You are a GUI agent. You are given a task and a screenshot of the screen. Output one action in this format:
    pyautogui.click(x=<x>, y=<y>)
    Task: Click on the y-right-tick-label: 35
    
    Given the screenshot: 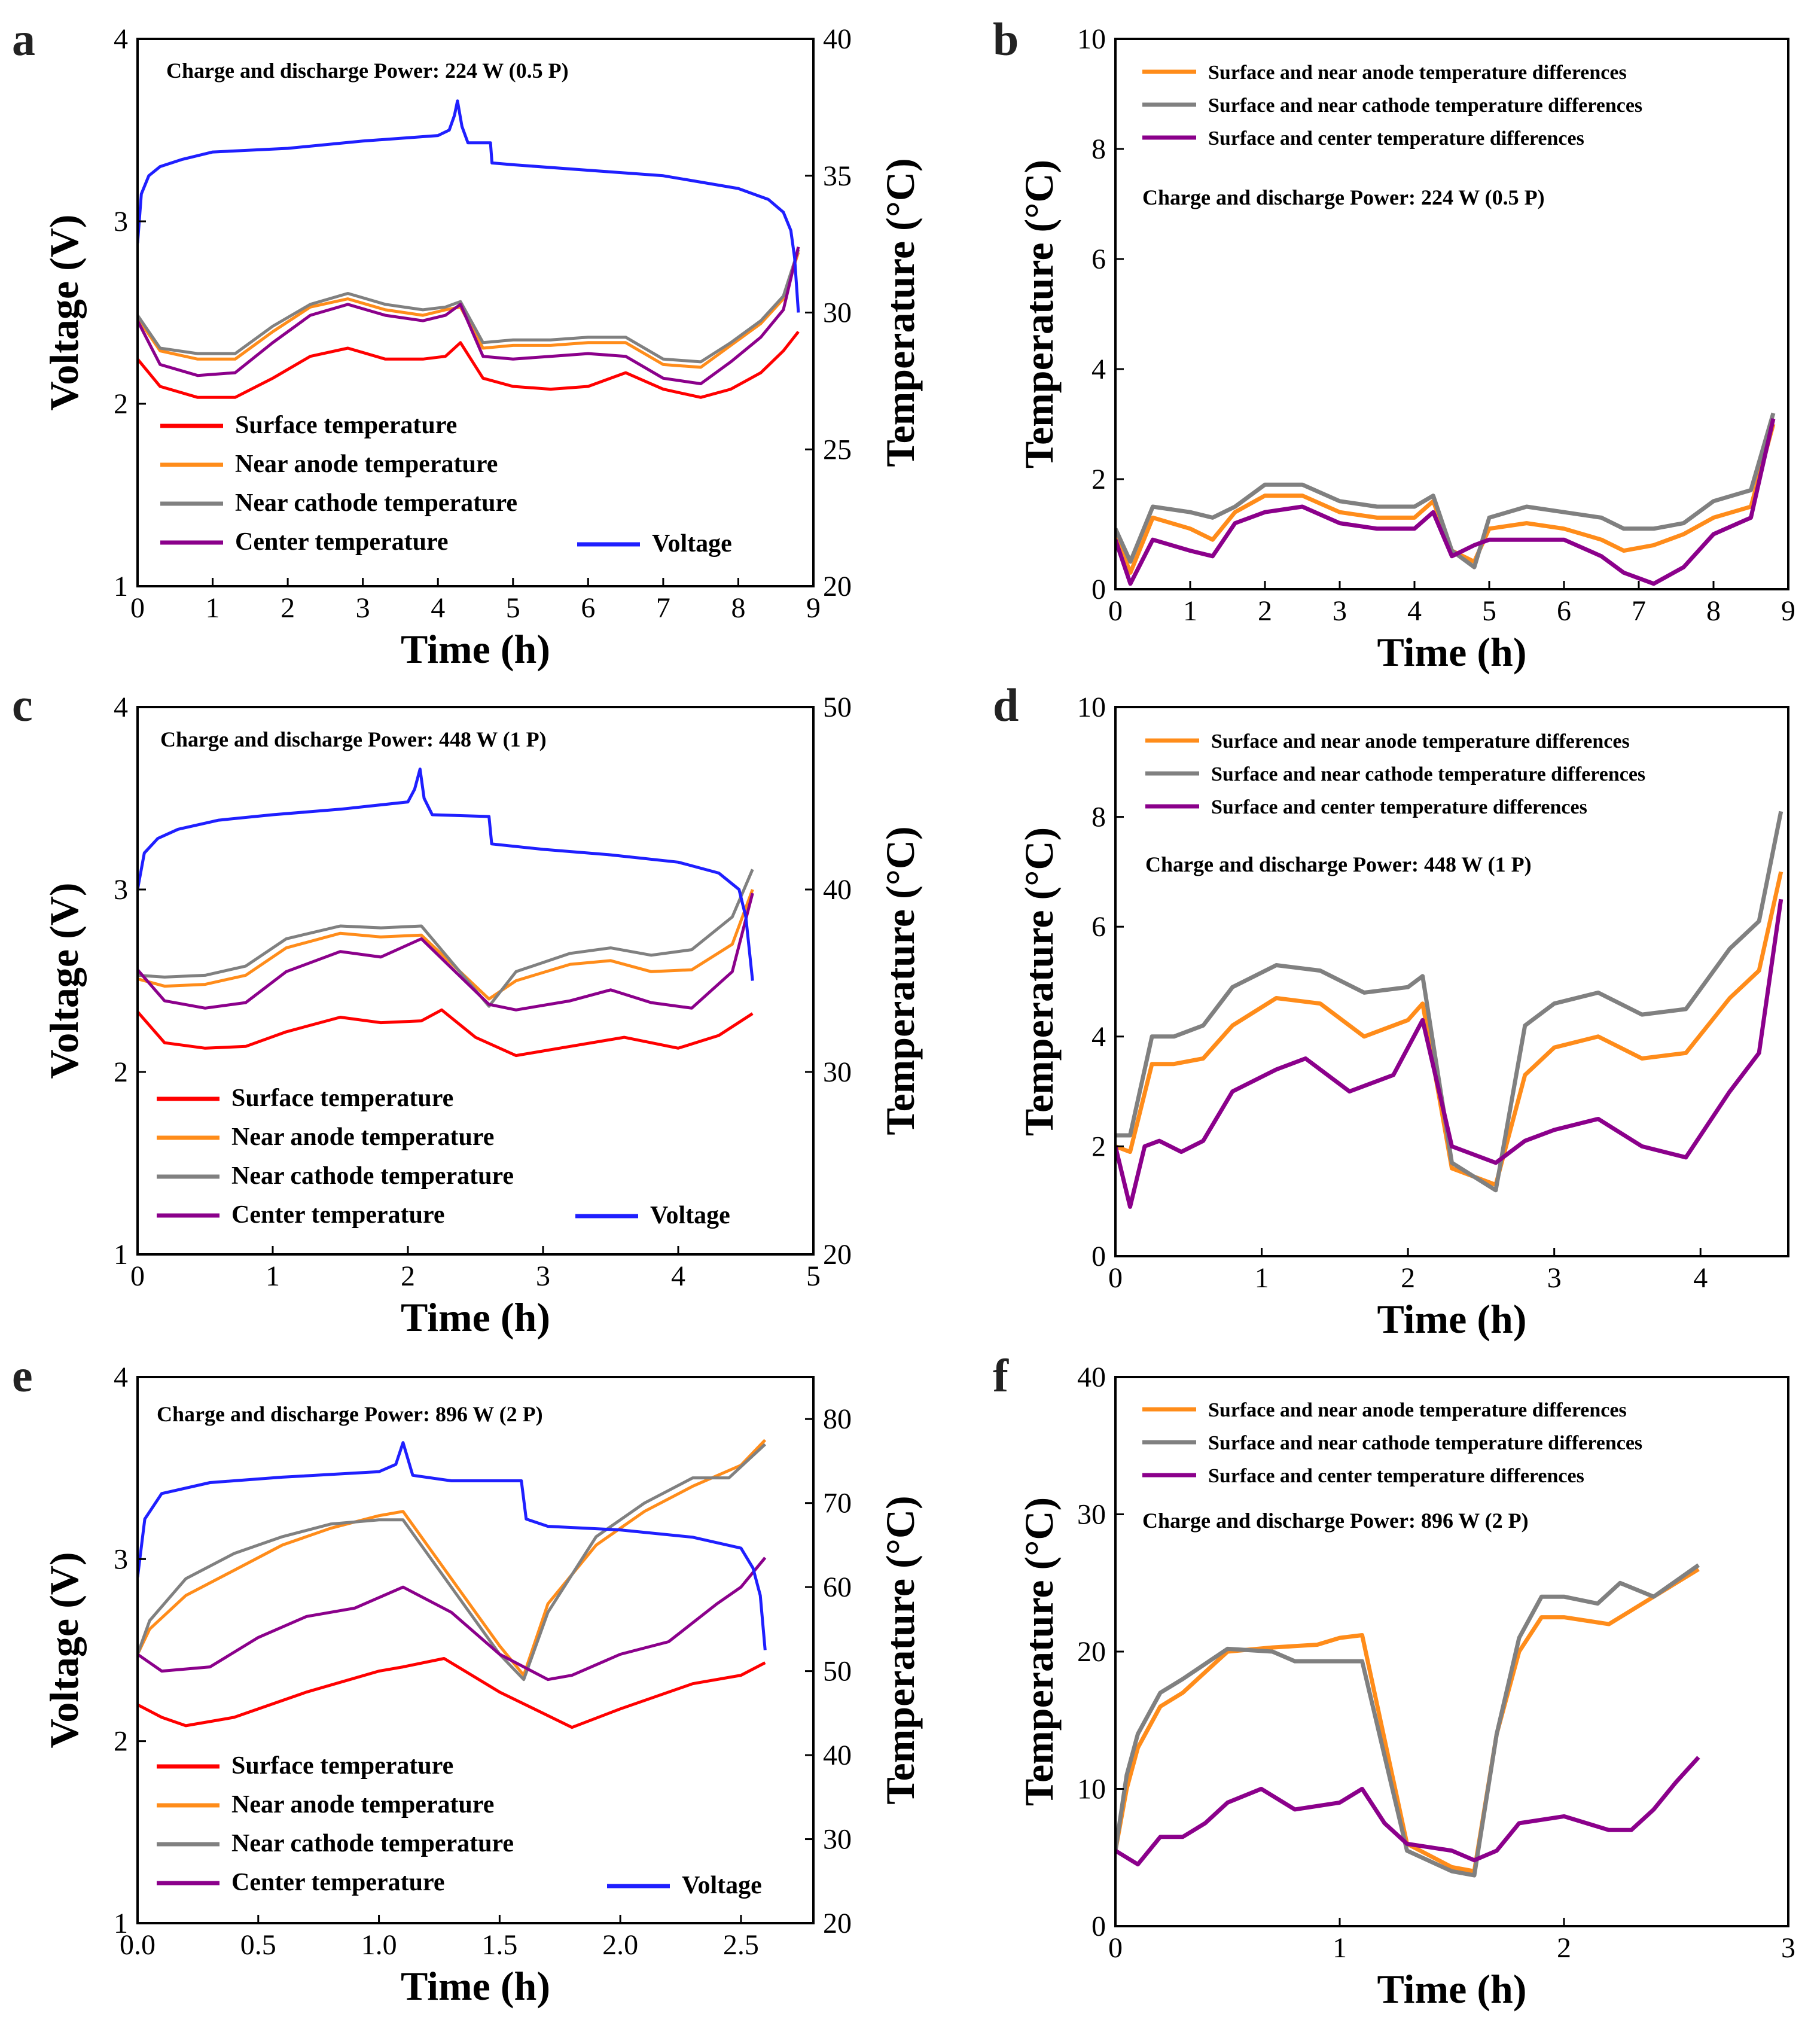 What is the action you would take?
    pyautogui.click(x=838, y=176)
    